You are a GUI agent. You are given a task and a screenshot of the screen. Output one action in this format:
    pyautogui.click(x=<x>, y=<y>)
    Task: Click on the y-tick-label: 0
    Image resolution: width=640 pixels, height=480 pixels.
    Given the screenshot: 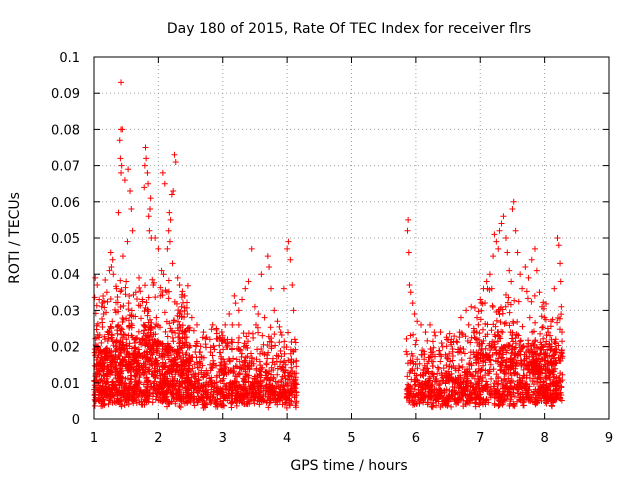 What is the action you would take?
    pyautogui.click(x=76, y=420)
    